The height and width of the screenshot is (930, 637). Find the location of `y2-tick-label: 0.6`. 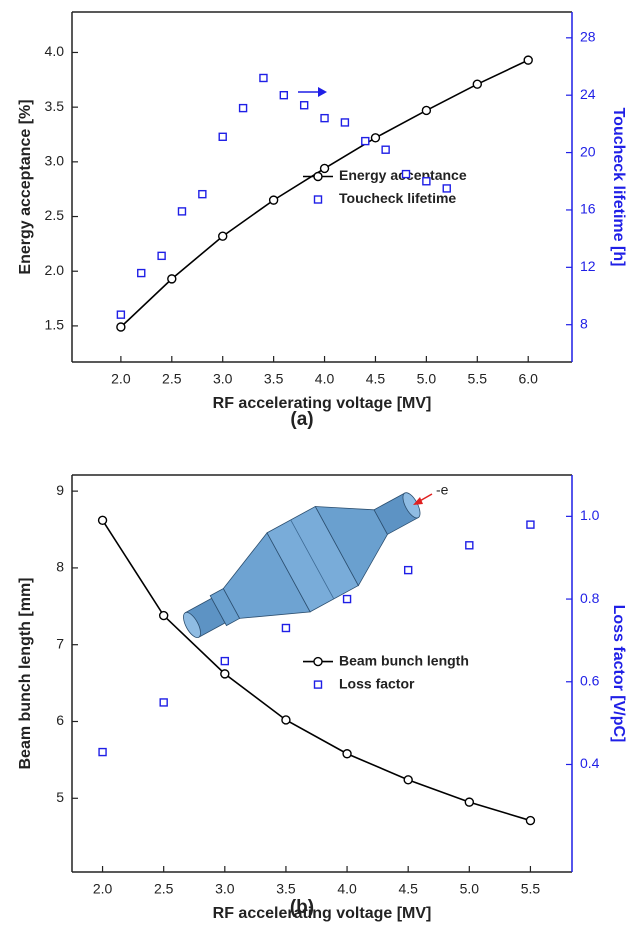

y2-tick-label: 0.6 is located at coordinates (590, 680).